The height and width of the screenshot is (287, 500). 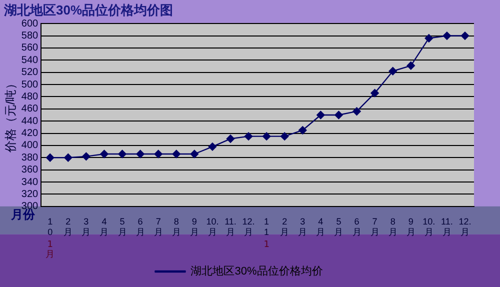 I want to click on y-tick-label: 460, so click(x=30, y=109).